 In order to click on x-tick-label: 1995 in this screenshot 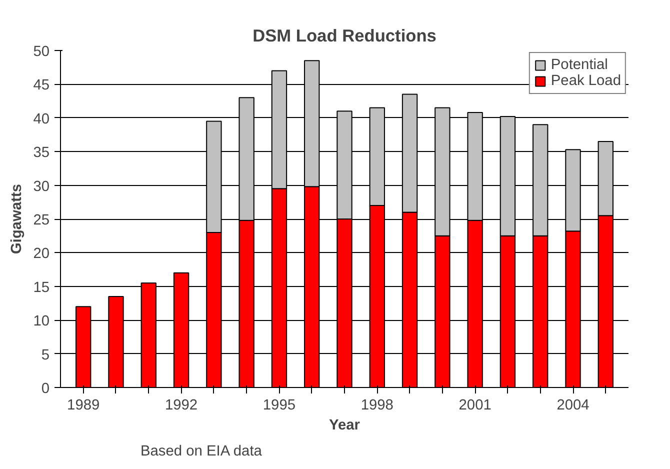, I will do `click(279, 406)`.